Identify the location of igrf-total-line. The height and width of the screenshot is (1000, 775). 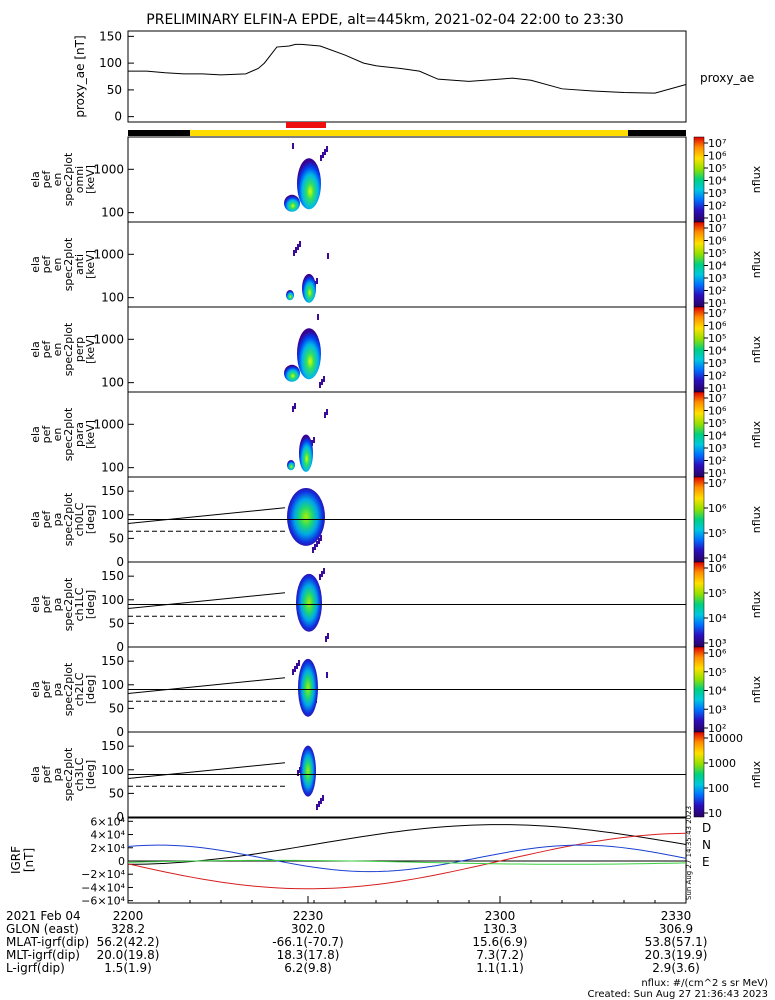
(407, 844).